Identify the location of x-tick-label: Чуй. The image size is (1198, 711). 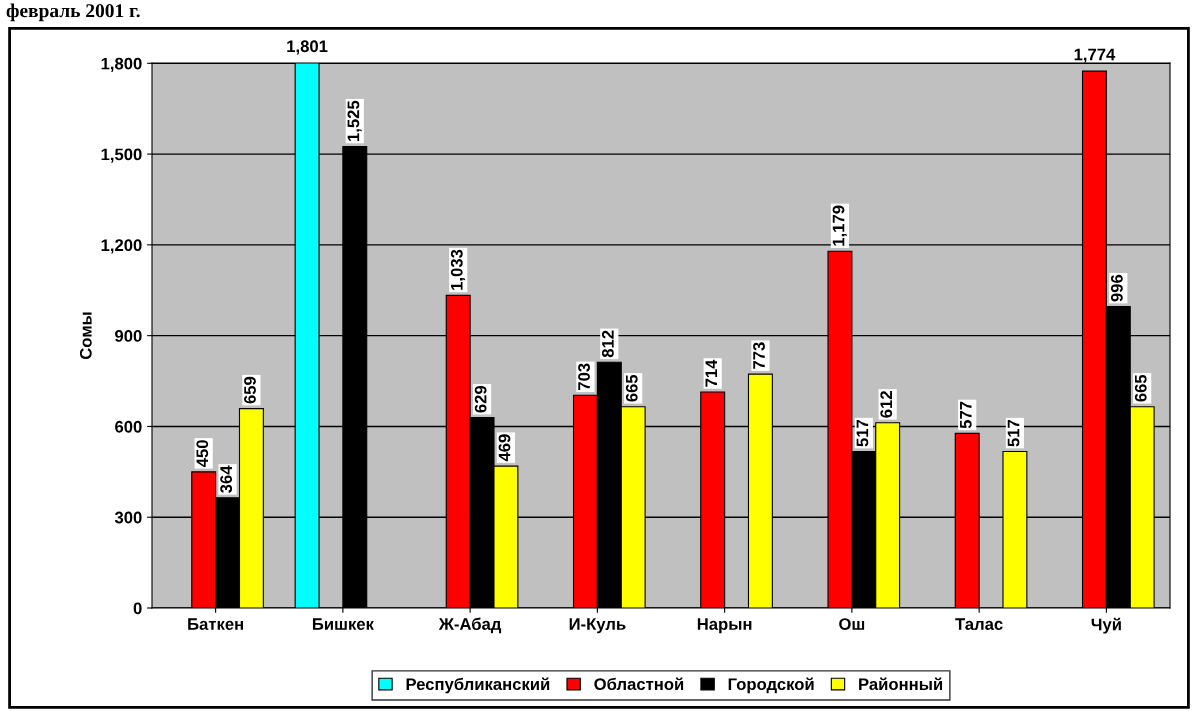
(1106, 625).